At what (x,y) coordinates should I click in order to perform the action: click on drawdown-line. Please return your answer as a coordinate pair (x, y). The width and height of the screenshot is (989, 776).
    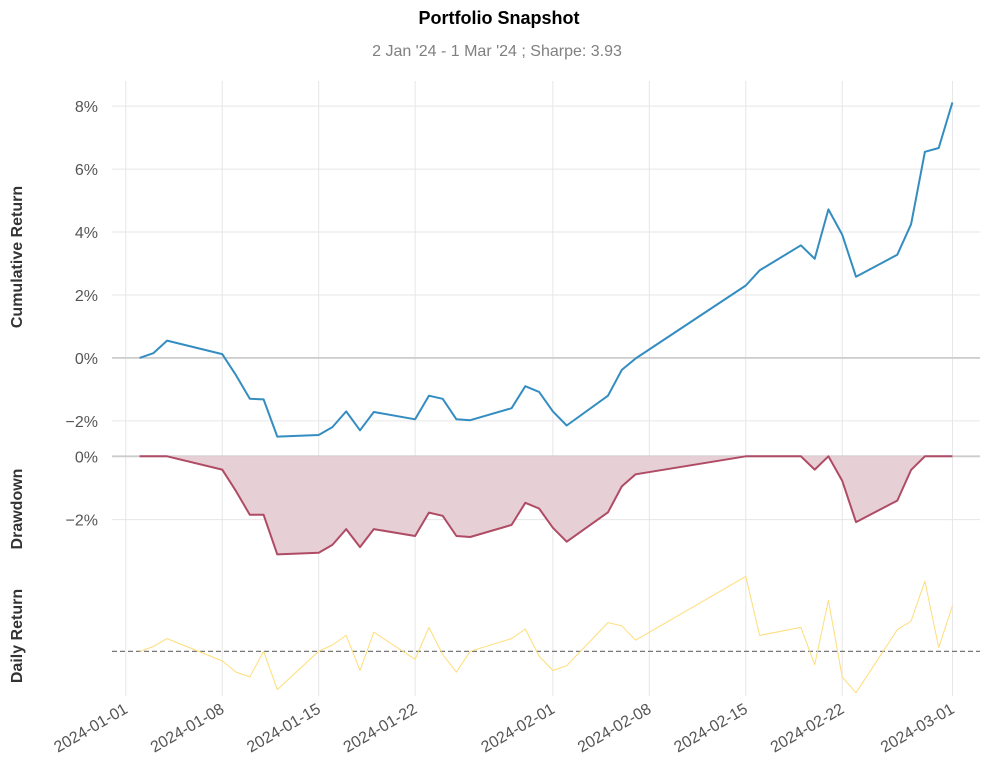
    Looking at the image, I should click on (546, 505).